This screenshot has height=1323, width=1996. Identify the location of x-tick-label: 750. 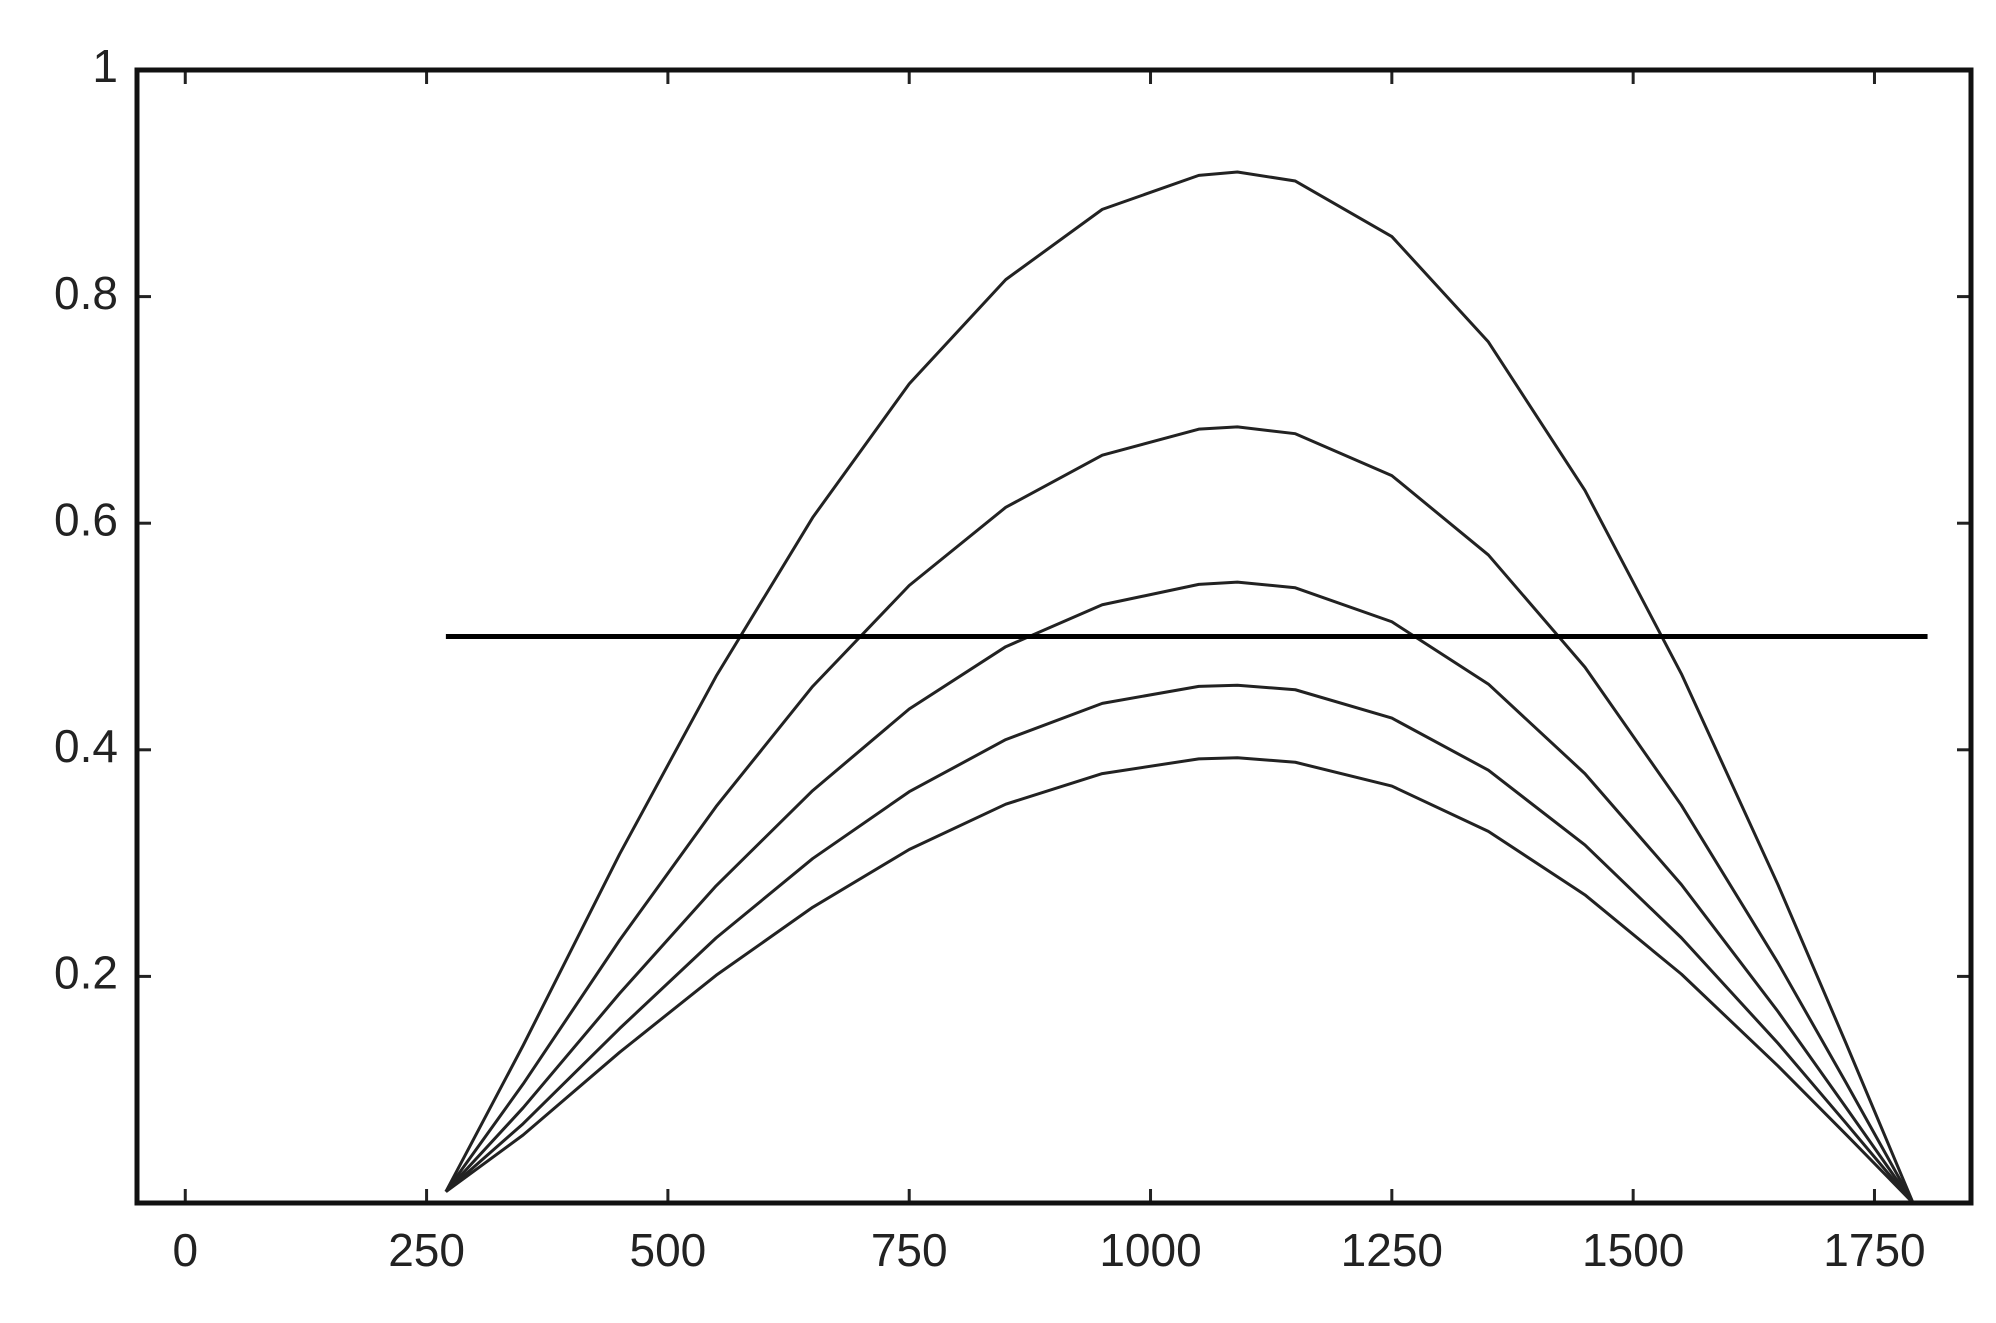
(909, 1250).